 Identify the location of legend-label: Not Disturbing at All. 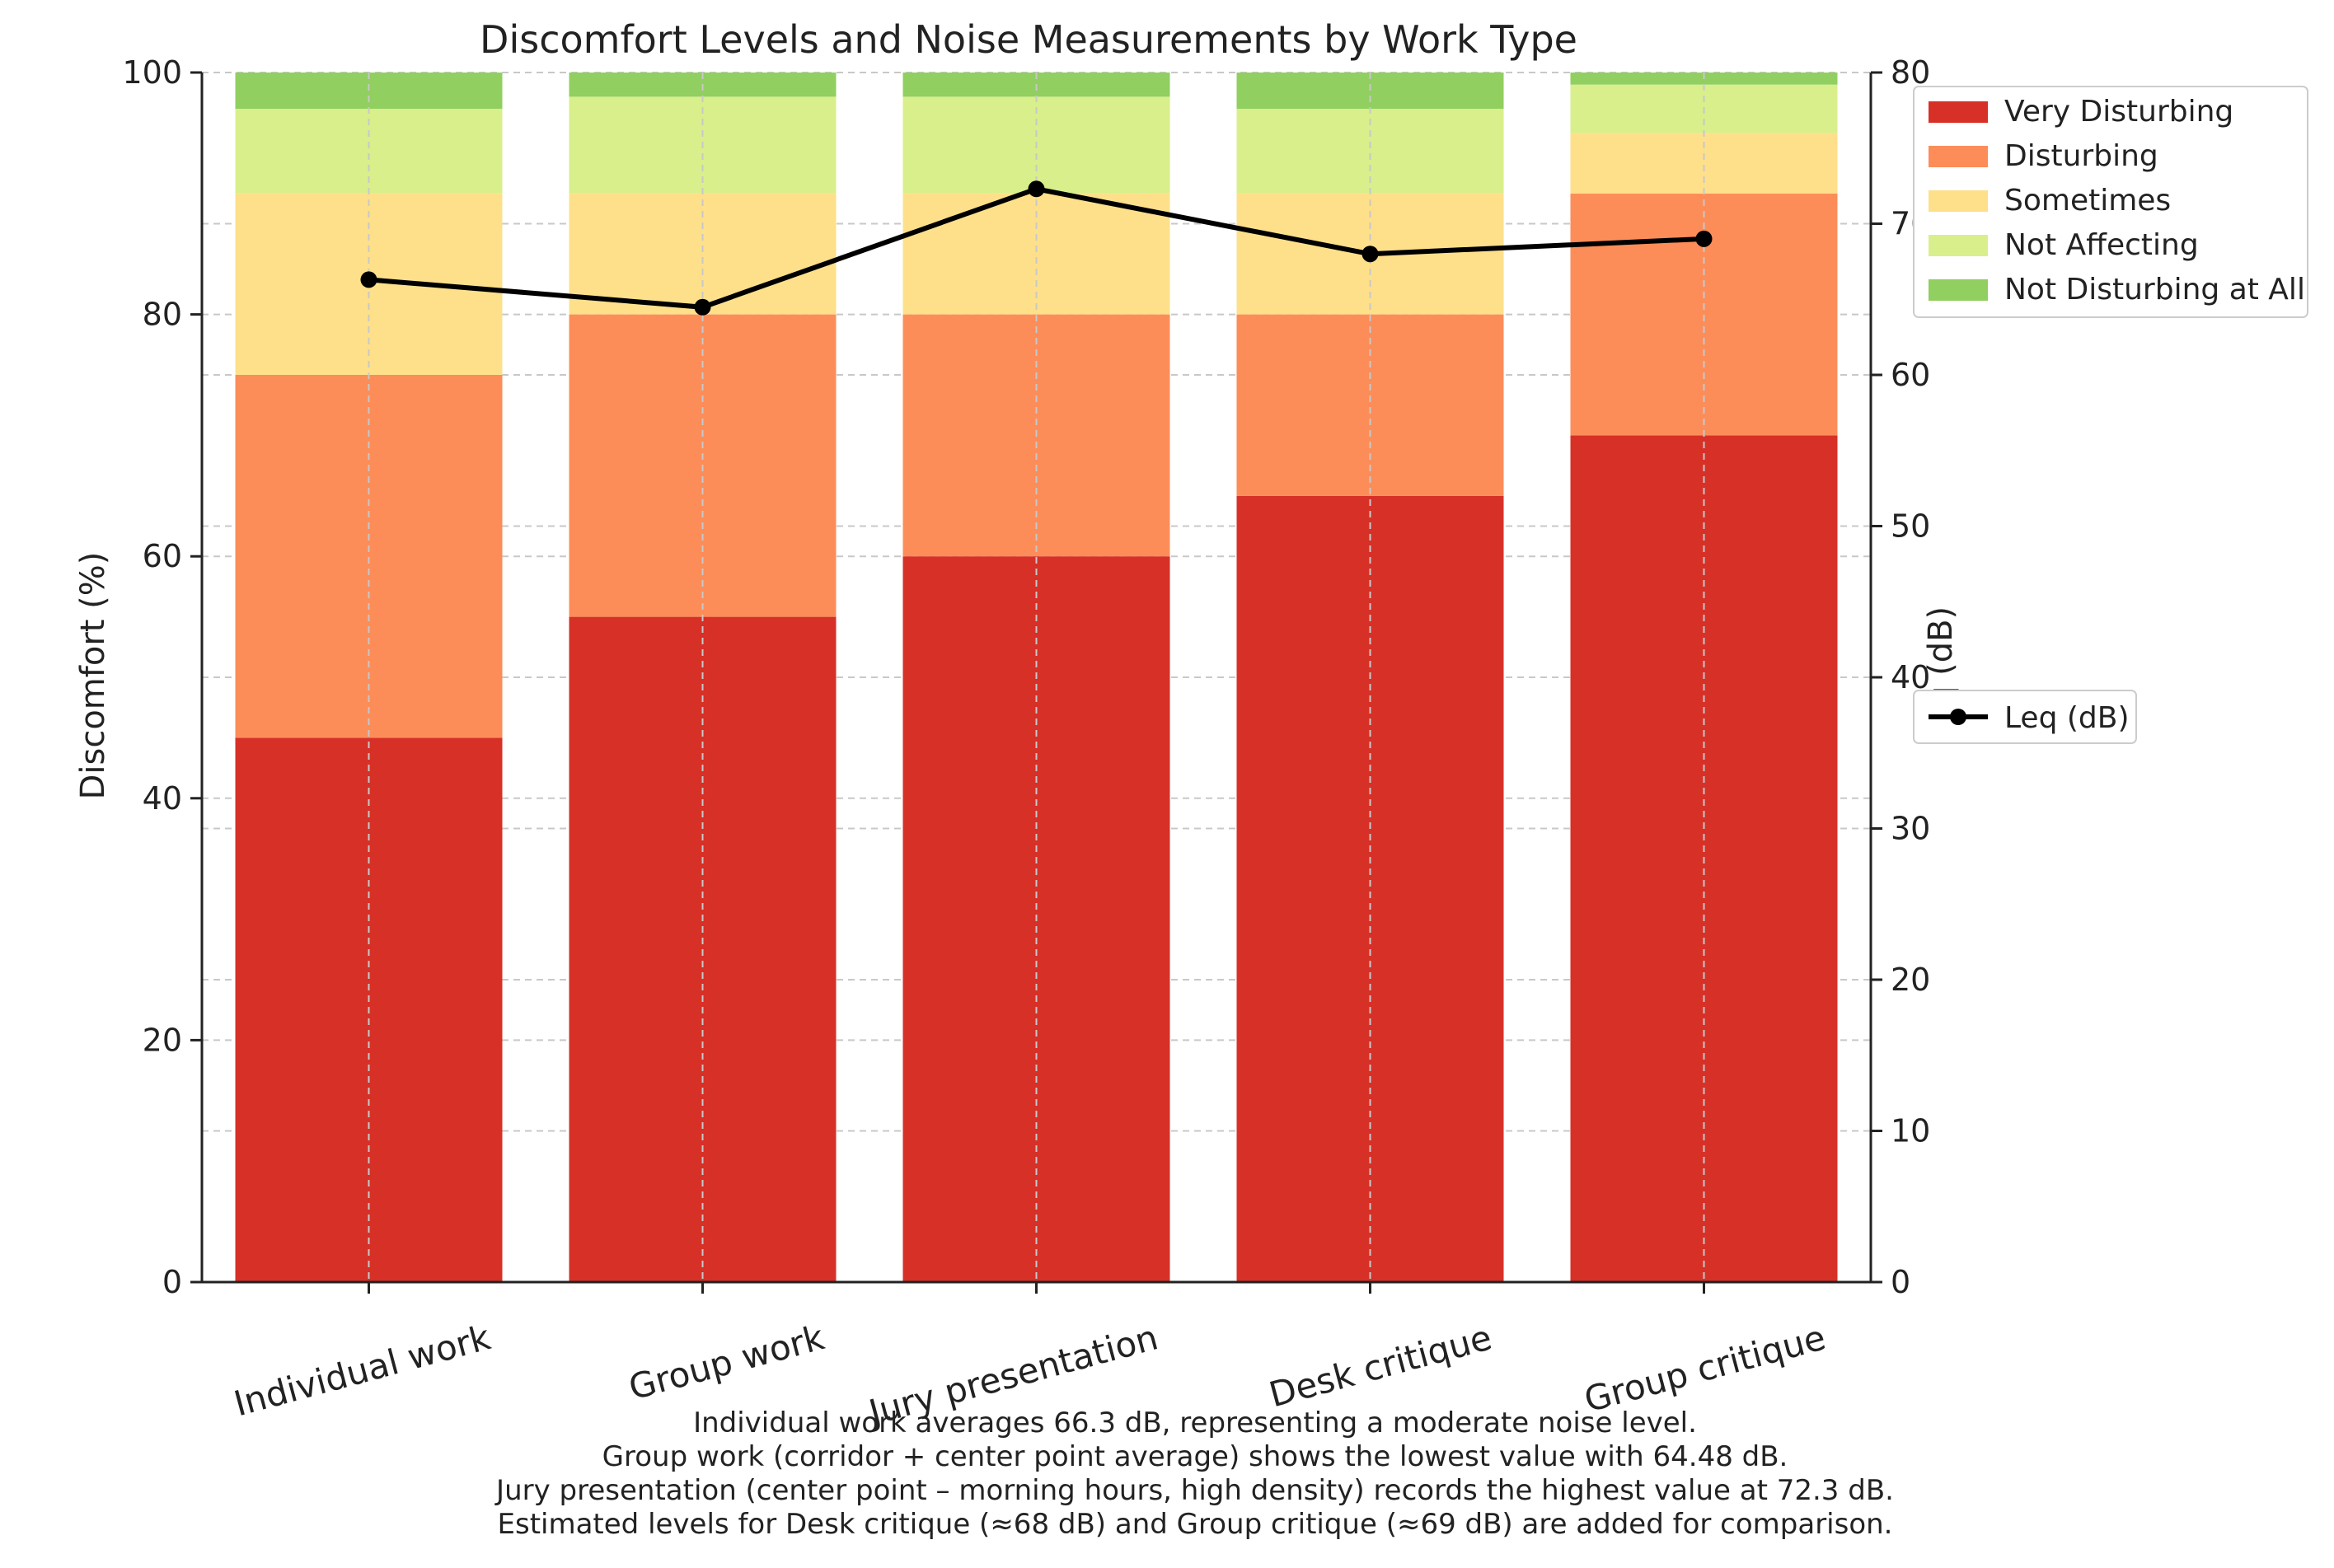
(2154, 290).